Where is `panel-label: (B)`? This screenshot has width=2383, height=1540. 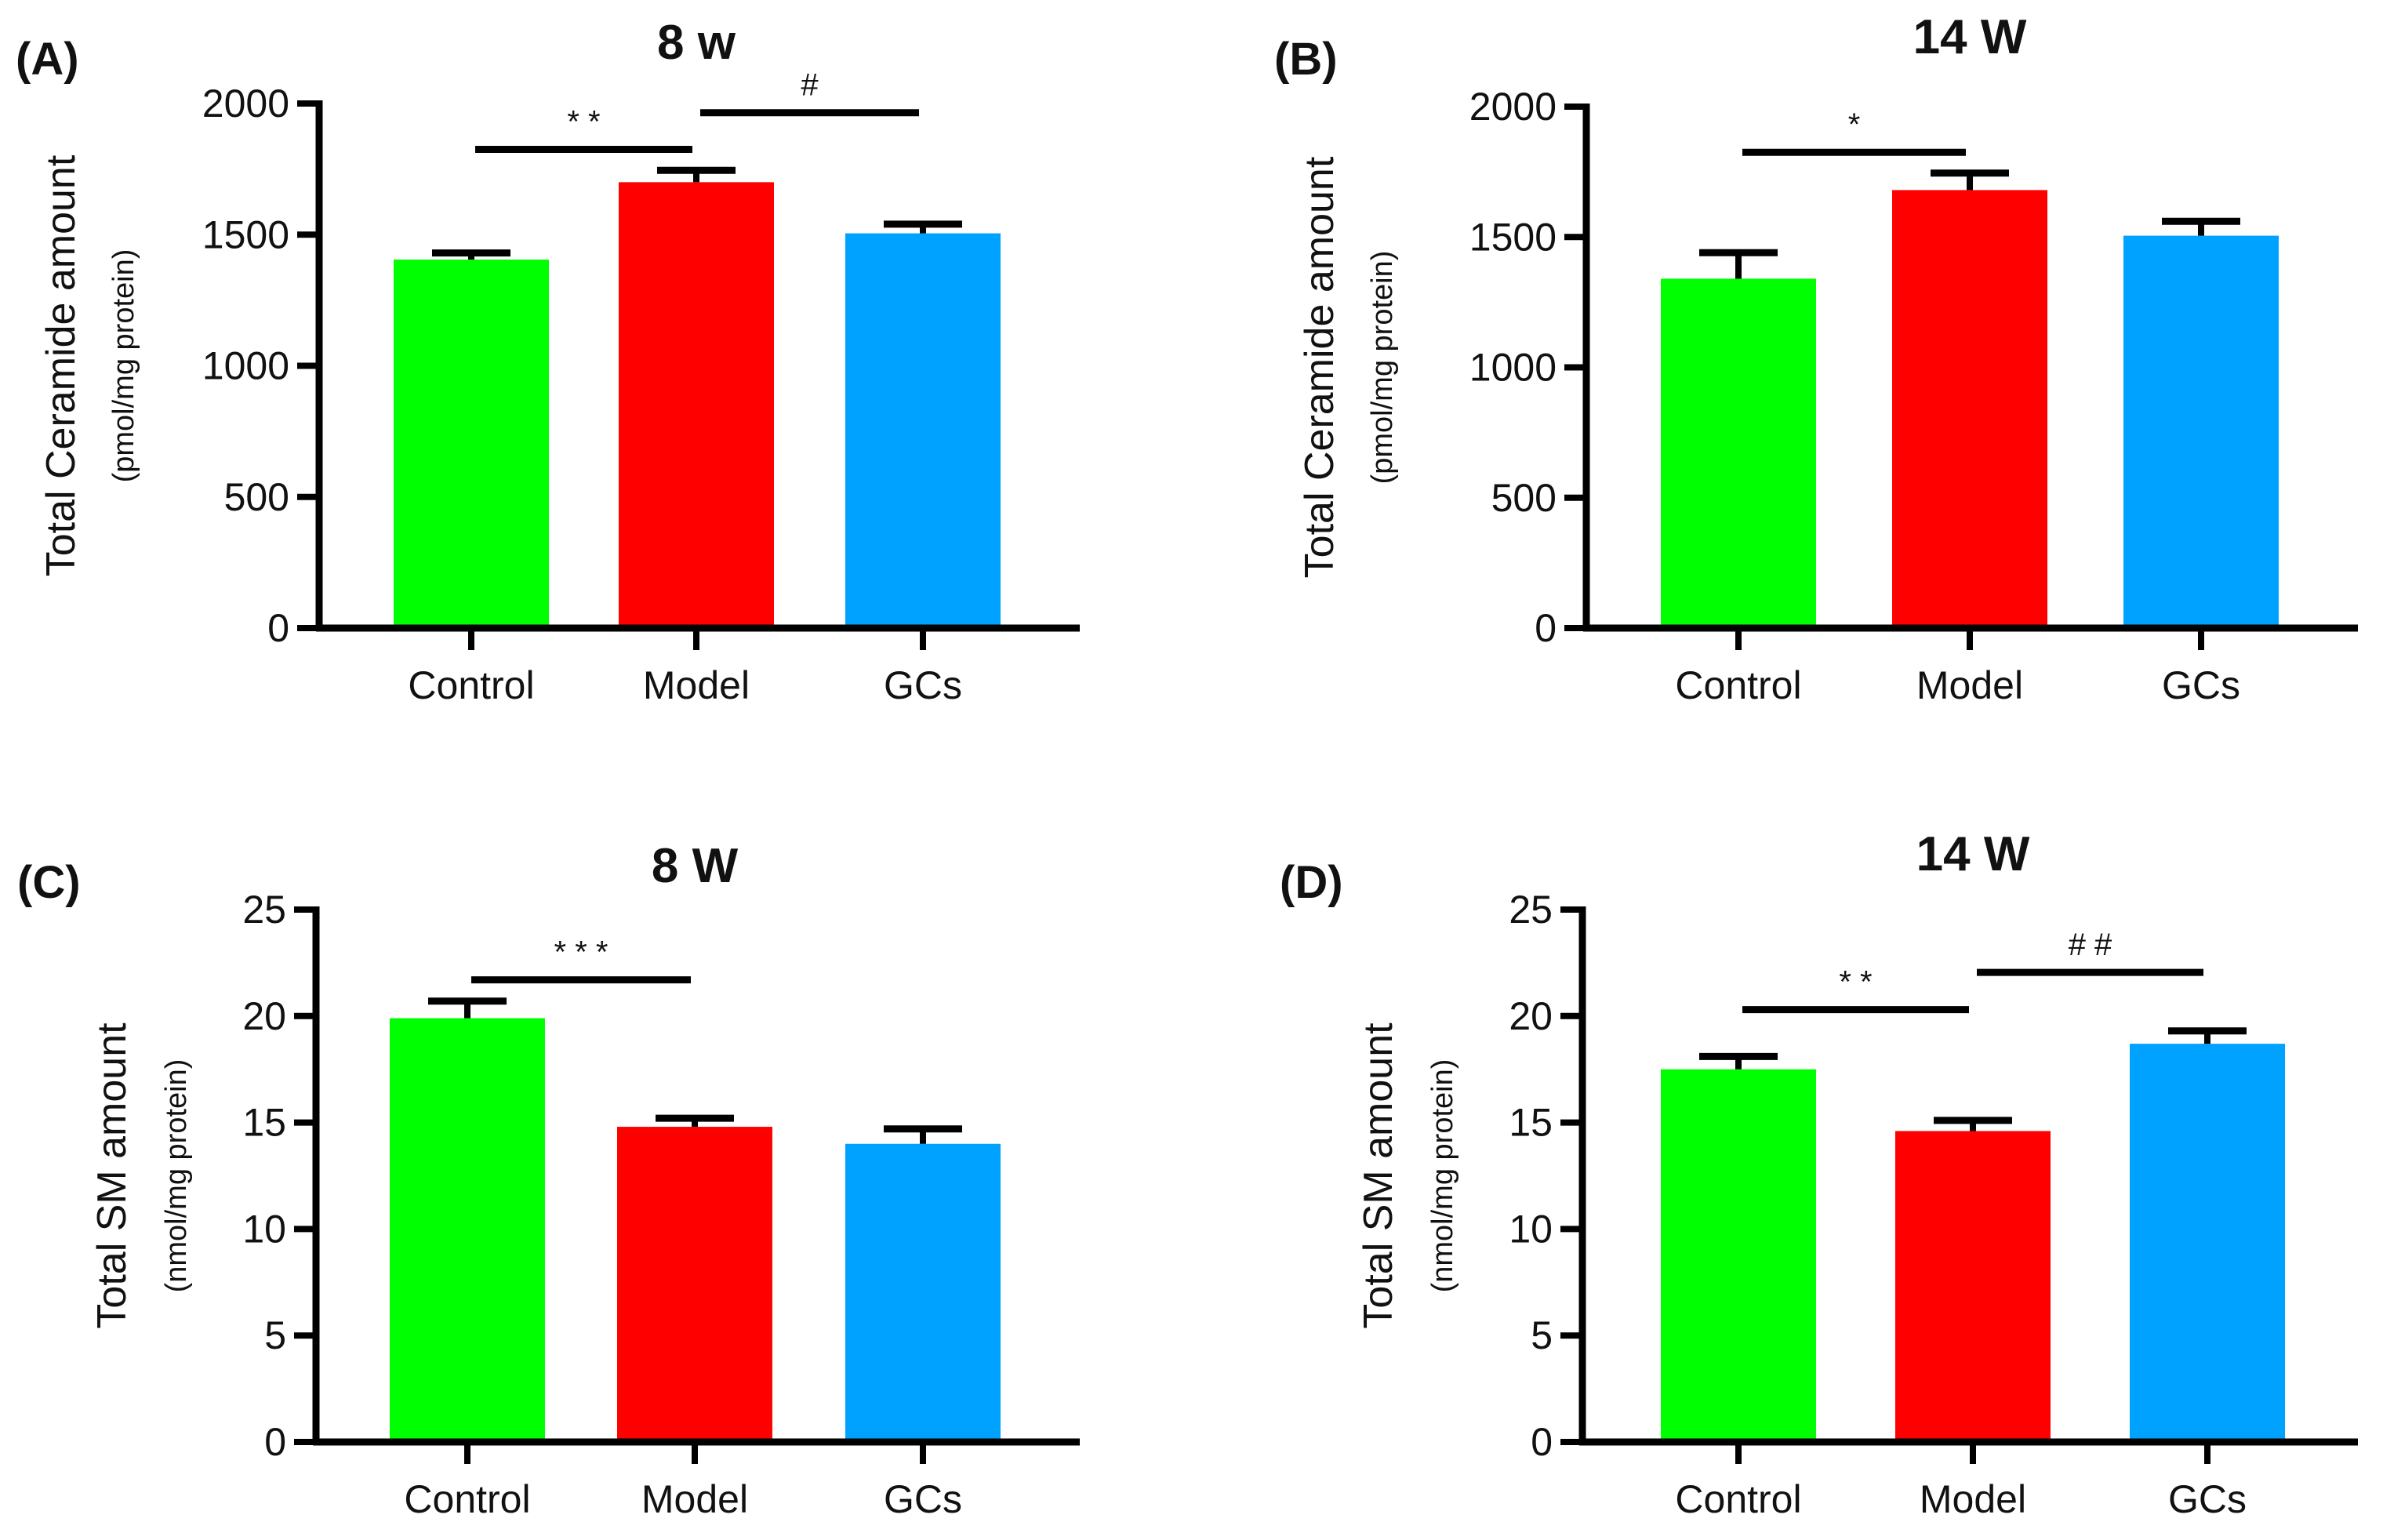
panel-label: (B) is located at coordinates (1306, 60).